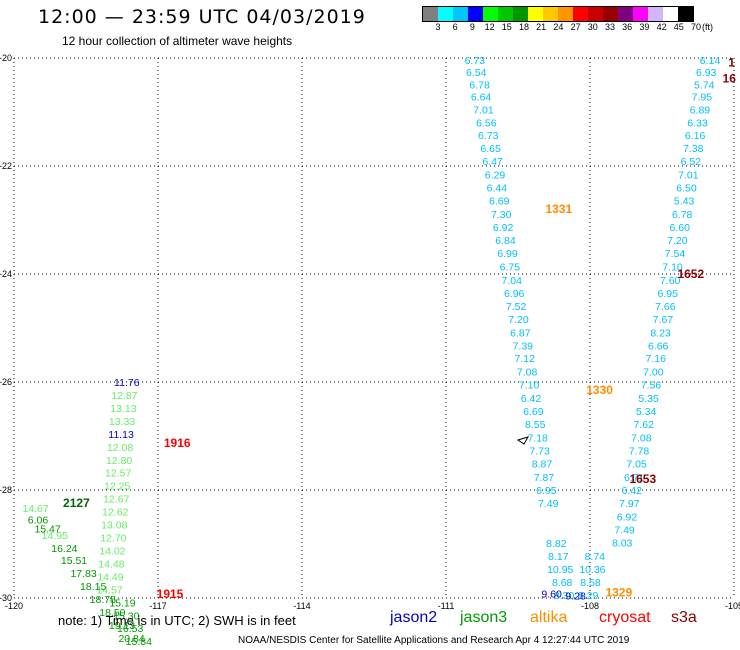  I want to click on wave-height-label: 14.48, so click(111, 564).